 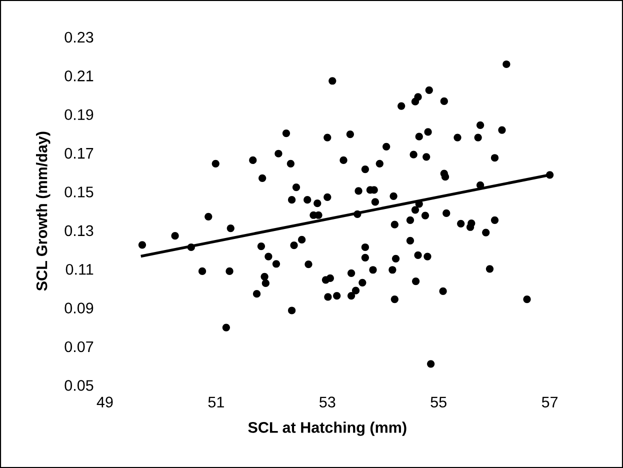 What do you see at coordinates (79, 76) in the screenshot?
I see `y-tick-label: 0.21` at bounding box center [79, 76].